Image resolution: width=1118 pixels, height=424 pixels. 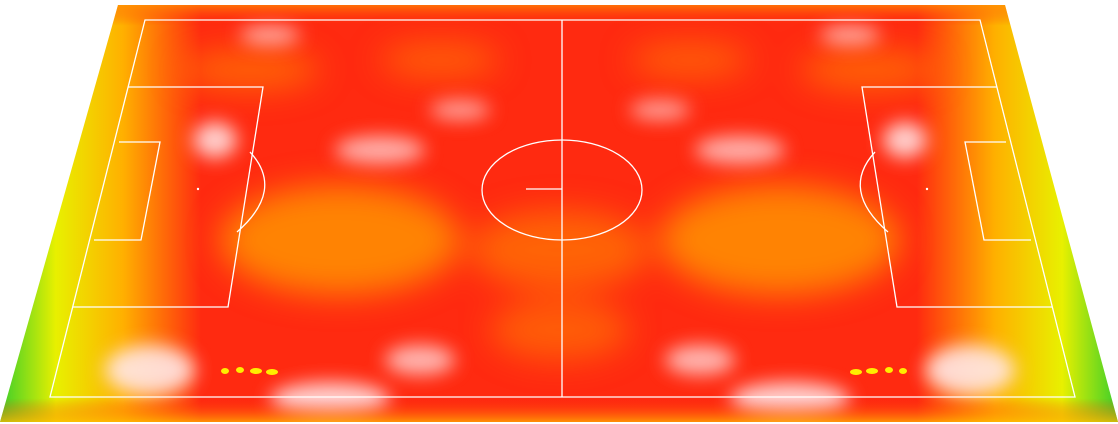 What do you see at coordinates (198, 189) in the screenshot?
I see `left-penalty-spot` at bounding box center [198, 189].